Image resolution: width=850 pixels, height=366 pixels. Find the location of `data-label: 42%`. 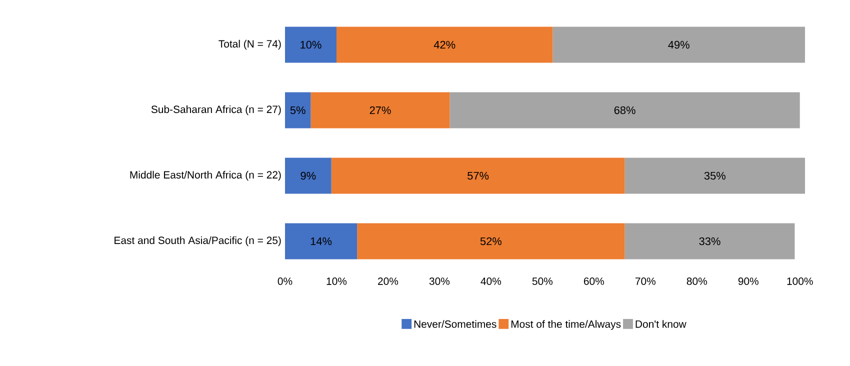

data-label: 42% is located at coordinates (445, 44).